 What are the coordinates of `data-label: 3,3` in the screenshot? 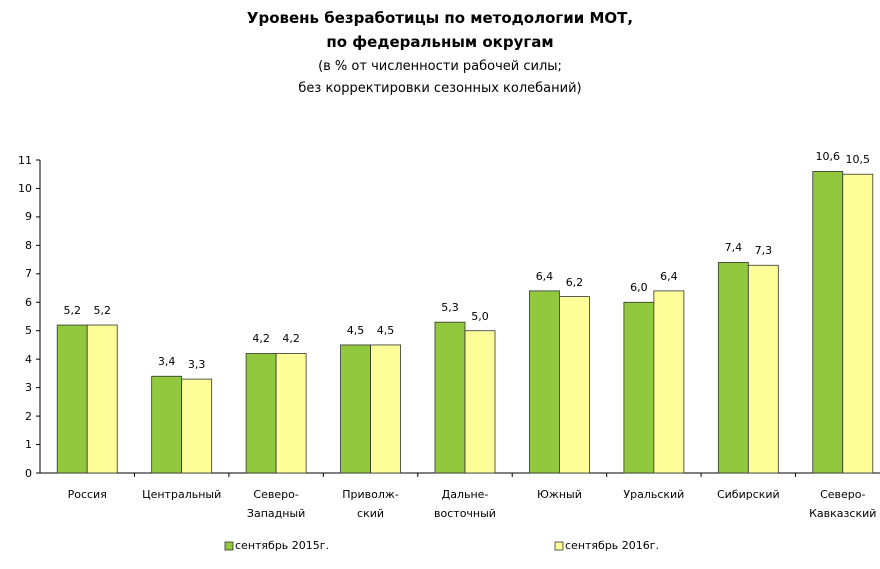 It's located at (196, 365).